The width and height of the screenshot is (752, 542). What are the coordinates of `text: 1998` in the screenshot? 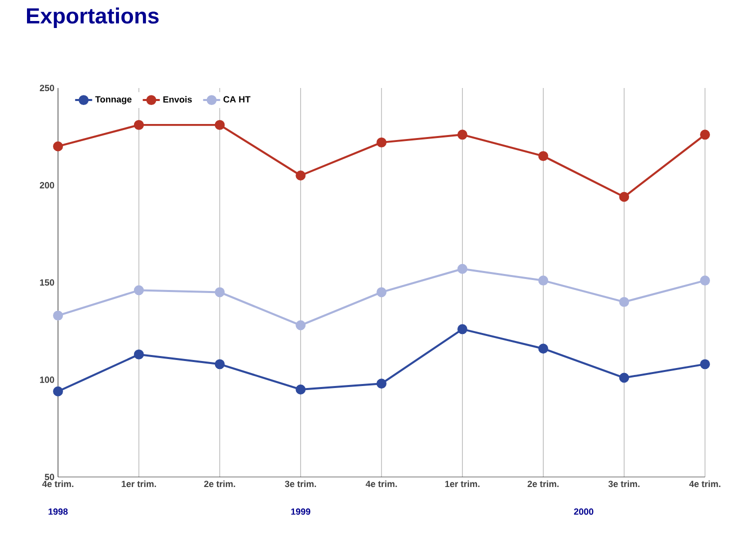 It's located at (58, 511).